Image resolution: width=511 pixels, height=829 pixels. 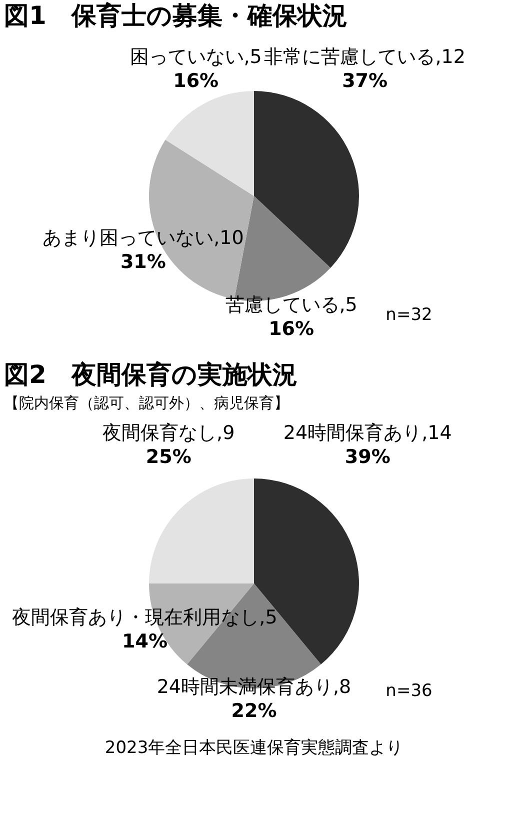 What do you see at coordinates (254, 748) in the screenshot?
I see `text: 2023年全日本民医連保育実態調査より` at bounding box center [254, 748].